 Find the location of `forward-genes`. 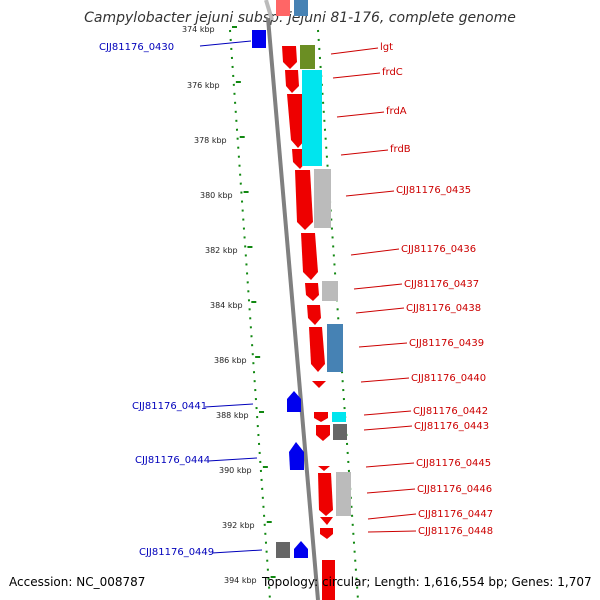

forward-genes is located at coordinates (308, 323).